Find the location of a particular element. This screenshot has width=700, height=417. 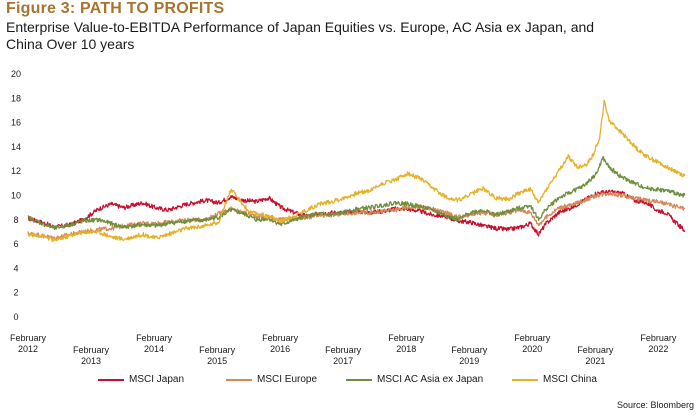

x-tick-label: 2016 is located at coordinates (280, 349).